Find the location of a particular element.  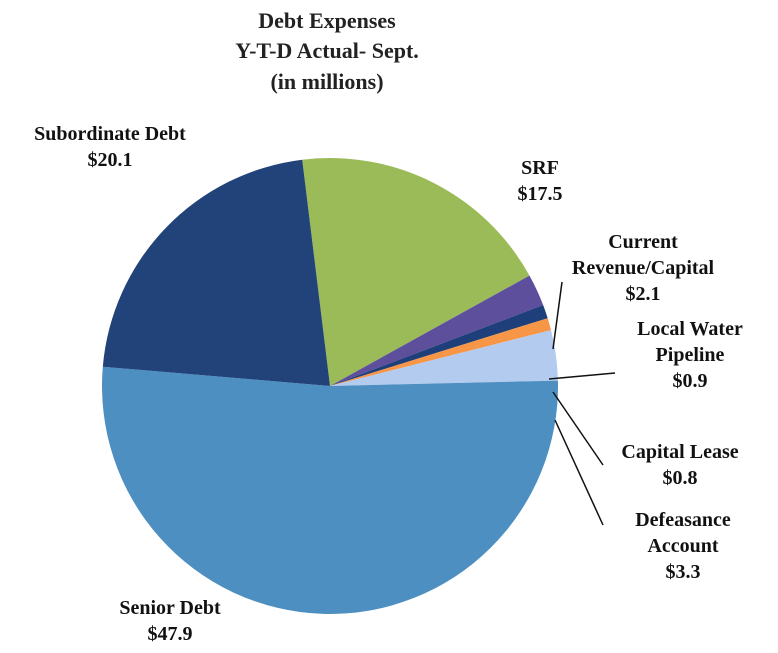

value-label: $17.5 is located at coordinates (540, 194).